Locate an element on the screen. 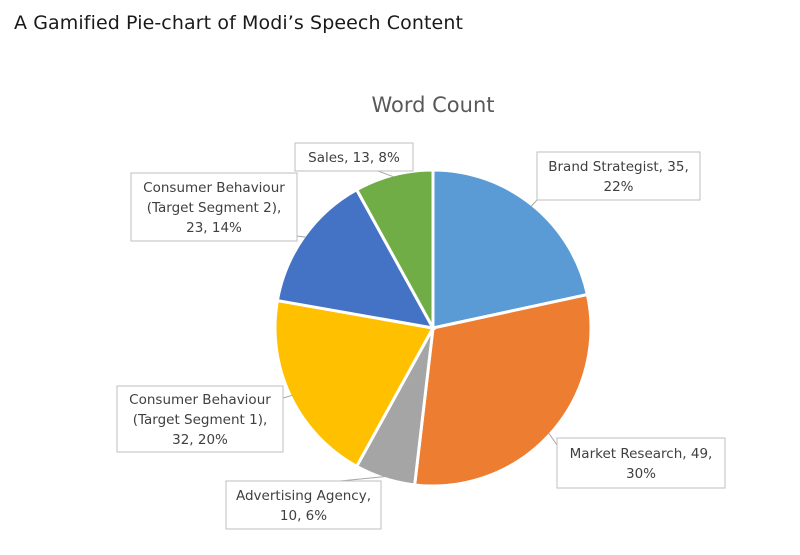 Image resolution: width=800 pixels, height=555 pixels. data-label: Market Research, 49, 30% is located at coordinates (641, 463).